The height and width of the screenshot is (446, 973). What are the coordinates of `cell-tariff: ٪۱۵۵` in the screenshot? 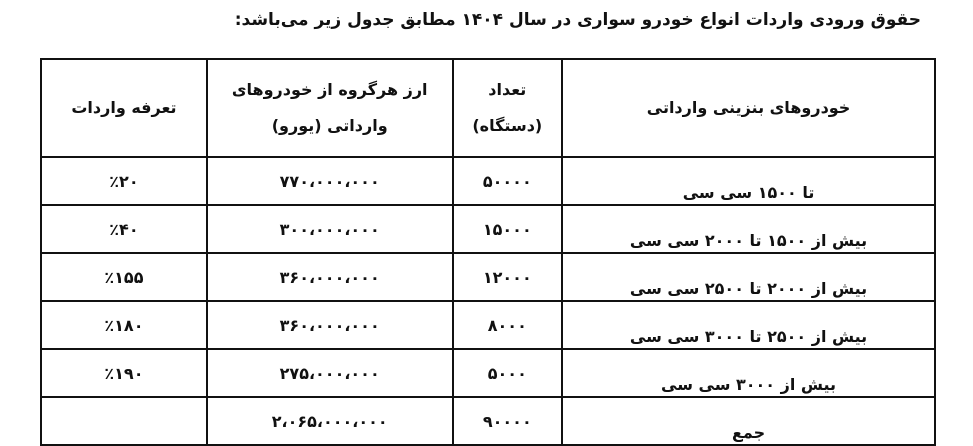 It's located at (124, 277).